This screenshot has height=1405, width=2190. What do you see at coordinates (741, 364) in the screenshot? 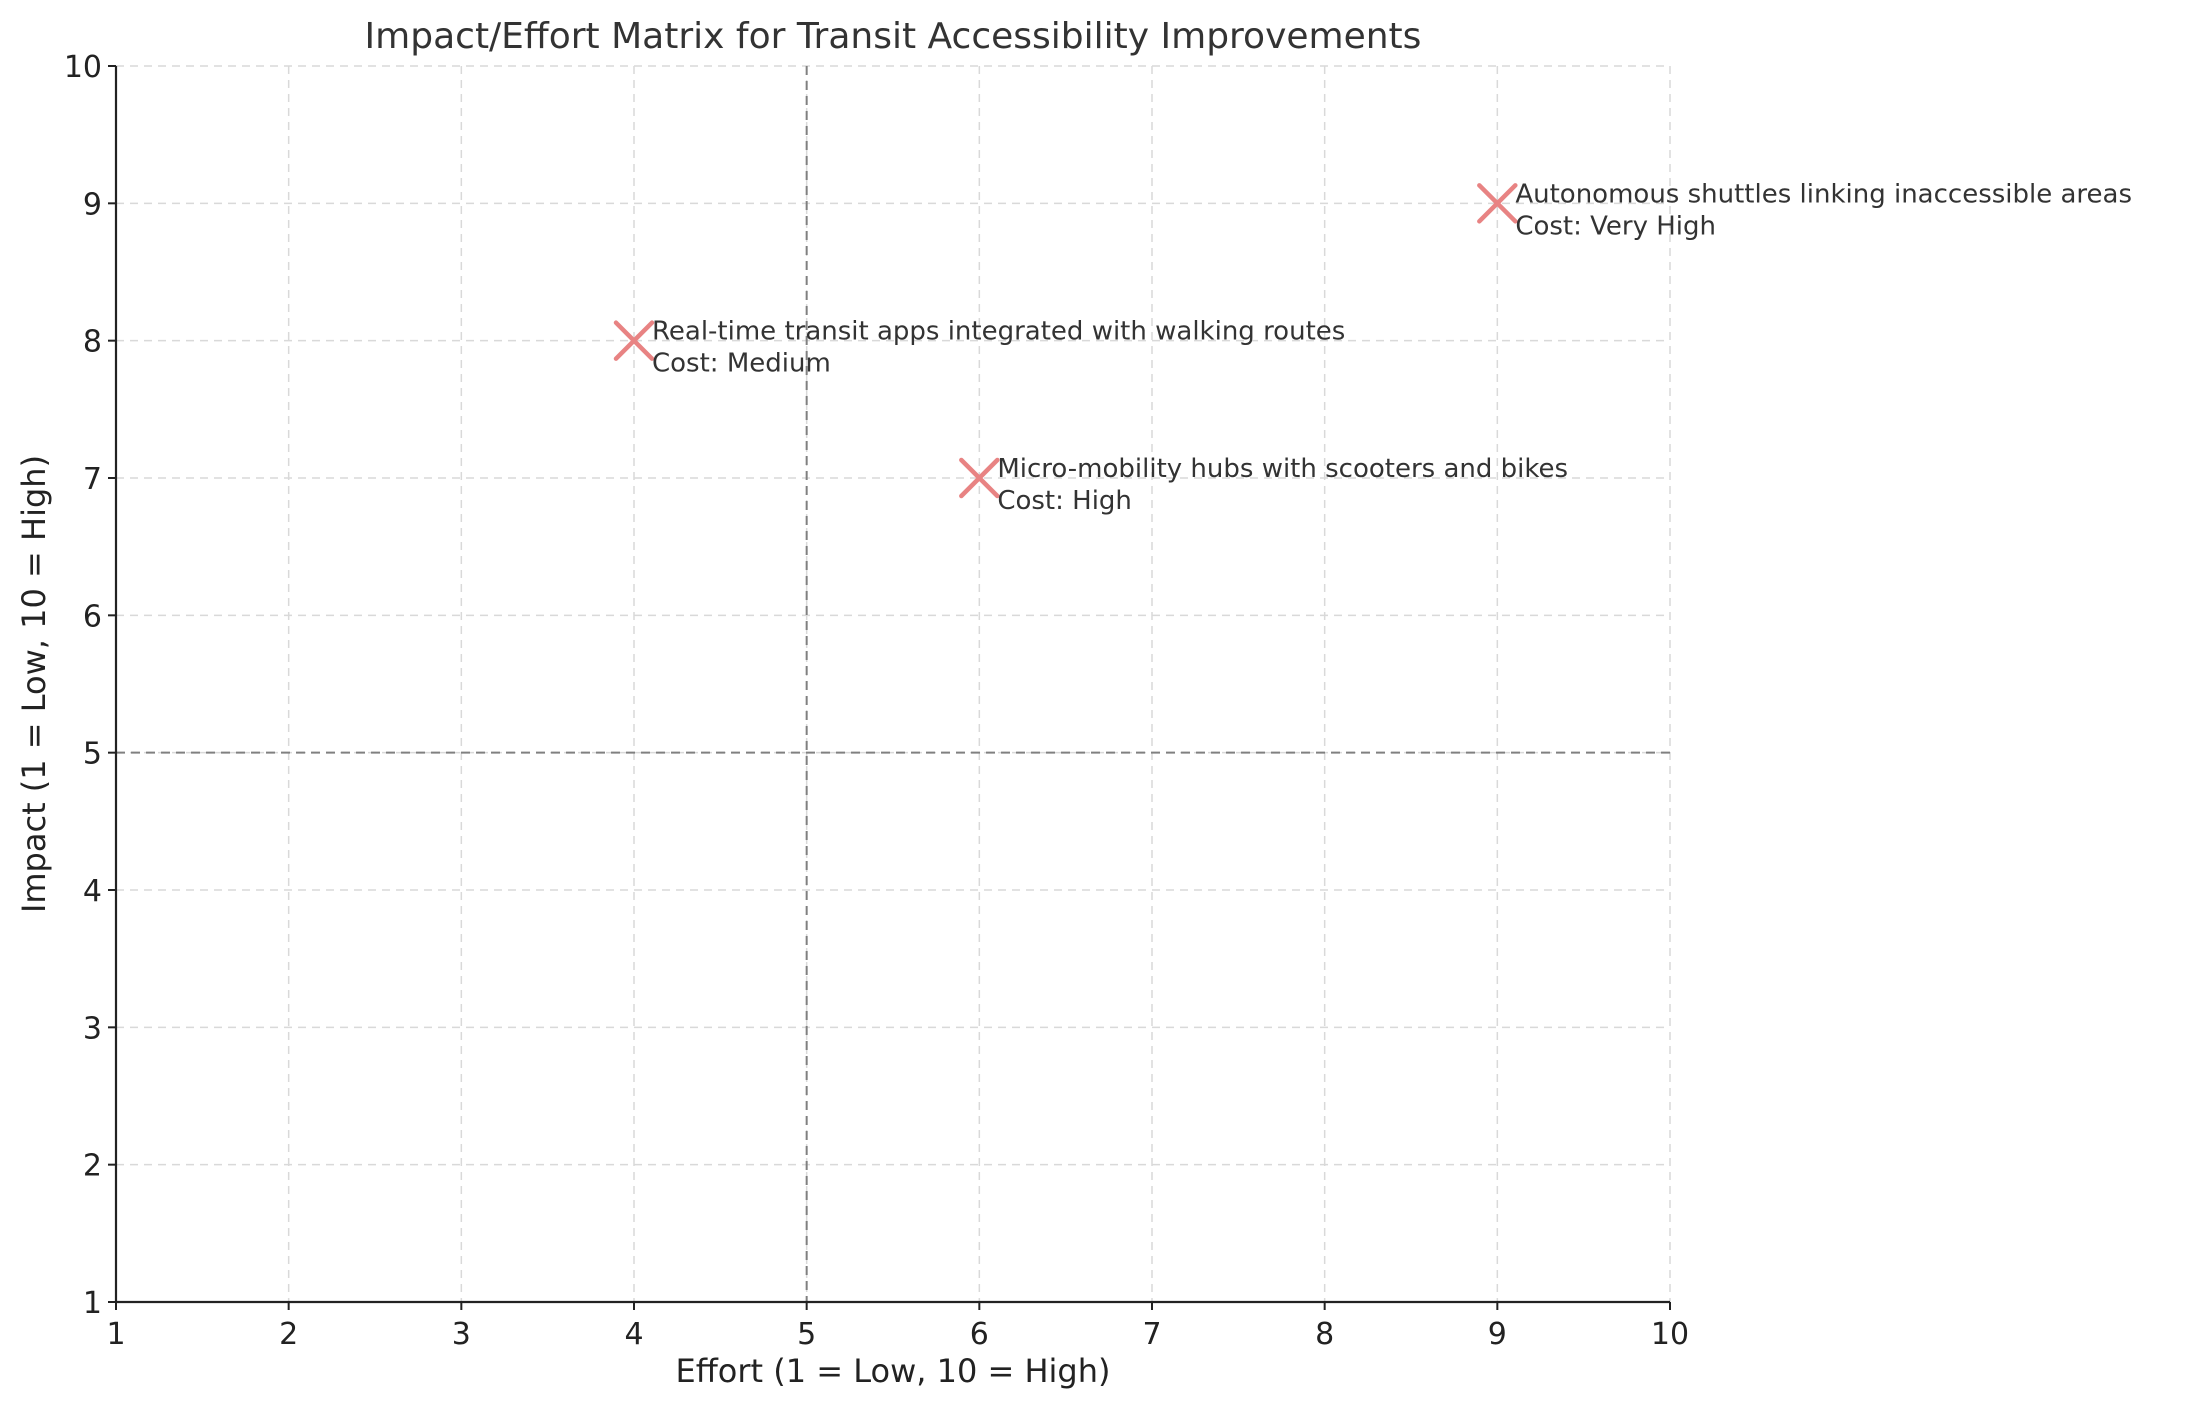
I see `point-cost-label: Cost: Medium` at bounding box center [741, 364].